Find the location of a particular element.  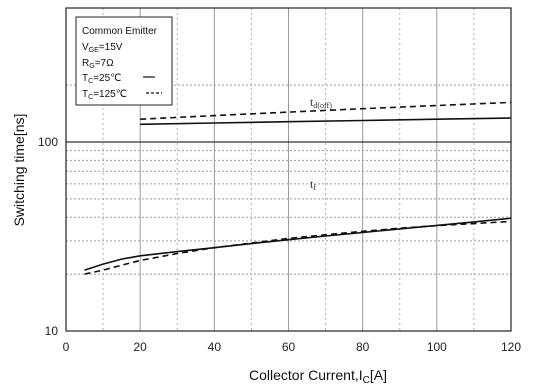

y-tick-label: 100 is located at coordinates (48, 142).